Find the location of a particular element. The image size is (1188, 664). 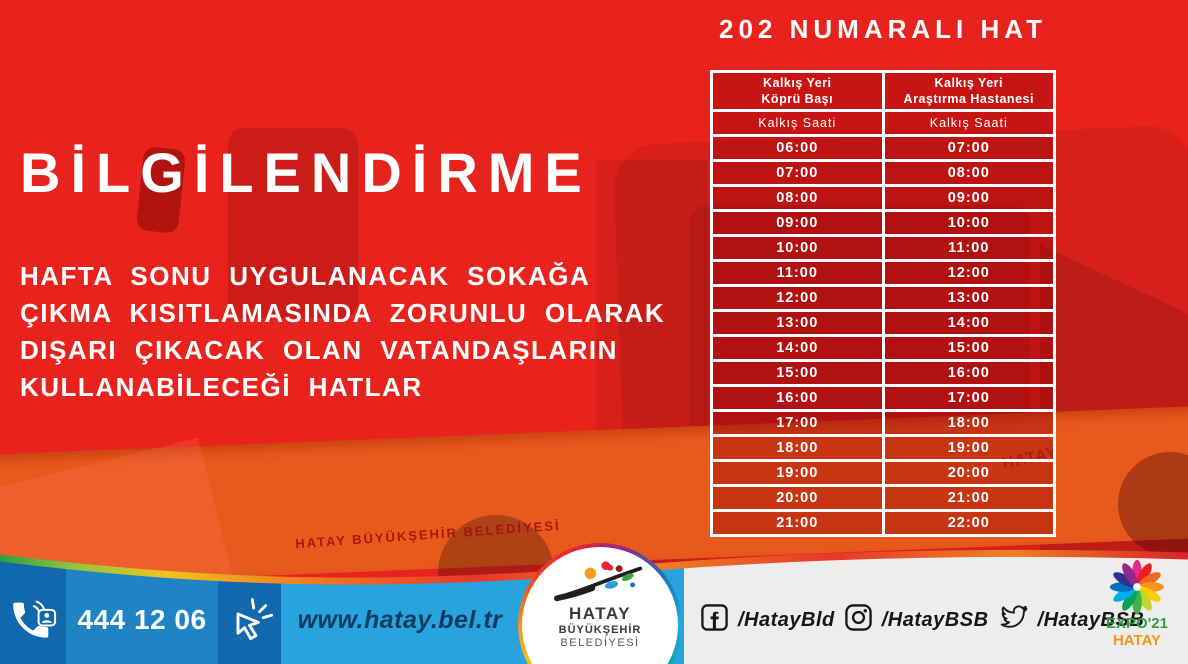

schedule-row: 08:00 09:00 is located at coordinates (883, 198).